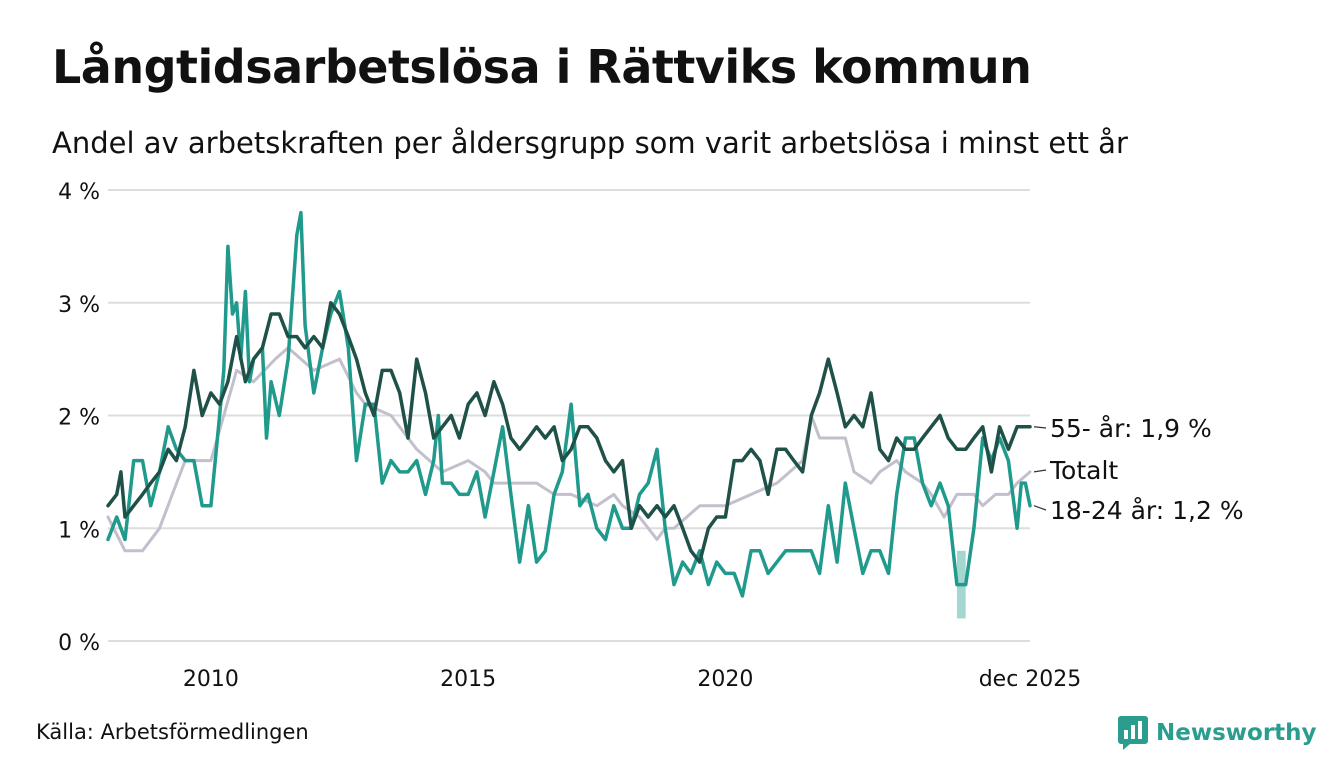 This screenshot has width=1340, height=780. I want to click on y-tick-label: 1 %, so click(79, 530).